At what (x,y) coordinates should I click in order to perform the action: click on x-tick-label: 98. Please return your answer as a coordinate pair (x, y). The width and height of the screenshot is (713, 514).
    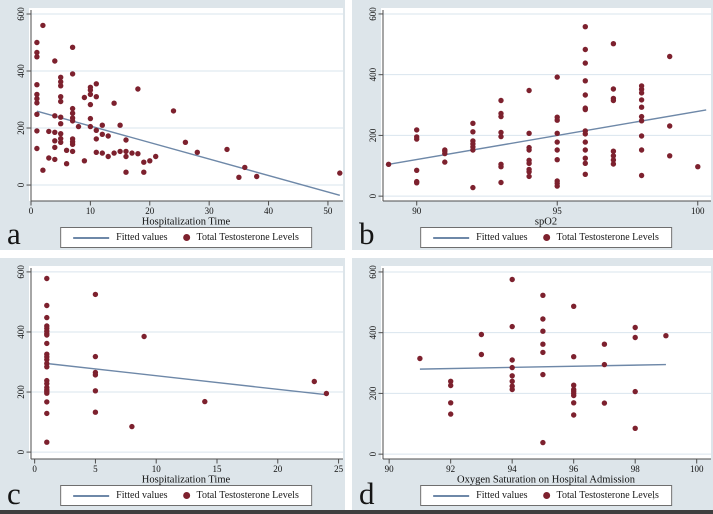
    Looking at the image, I should click on (636, 469).